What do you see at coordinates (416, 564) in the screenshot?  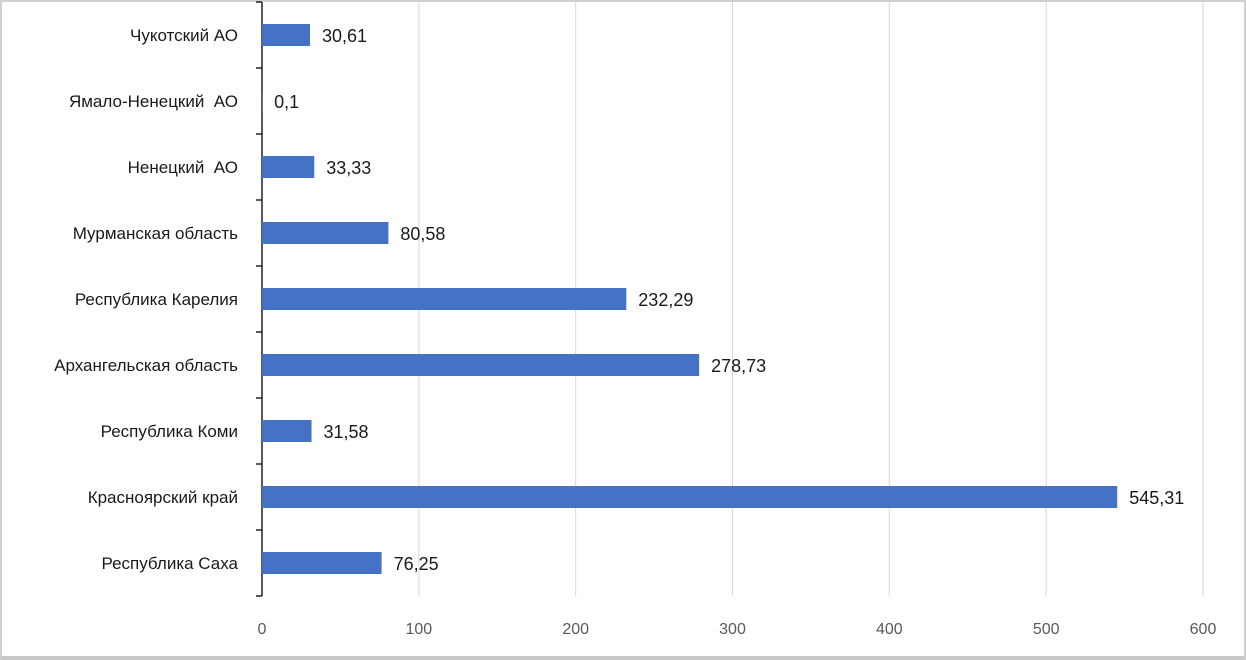 I see `data-label: 76,25` at bounding box center [416, 564].